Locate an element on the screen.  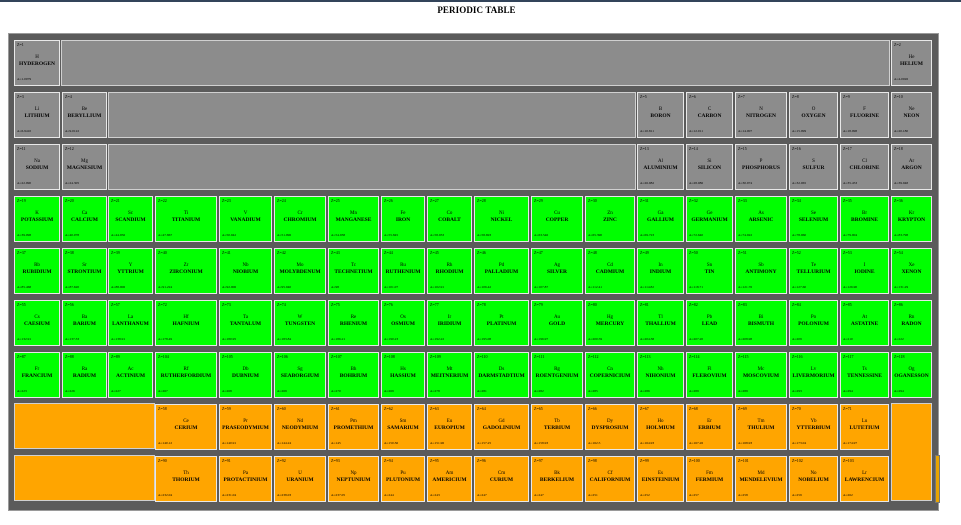
element-cell-rubidium: Z=37 Rb RUBIDIUM A=85.468 is located at coordinates (37, 271).